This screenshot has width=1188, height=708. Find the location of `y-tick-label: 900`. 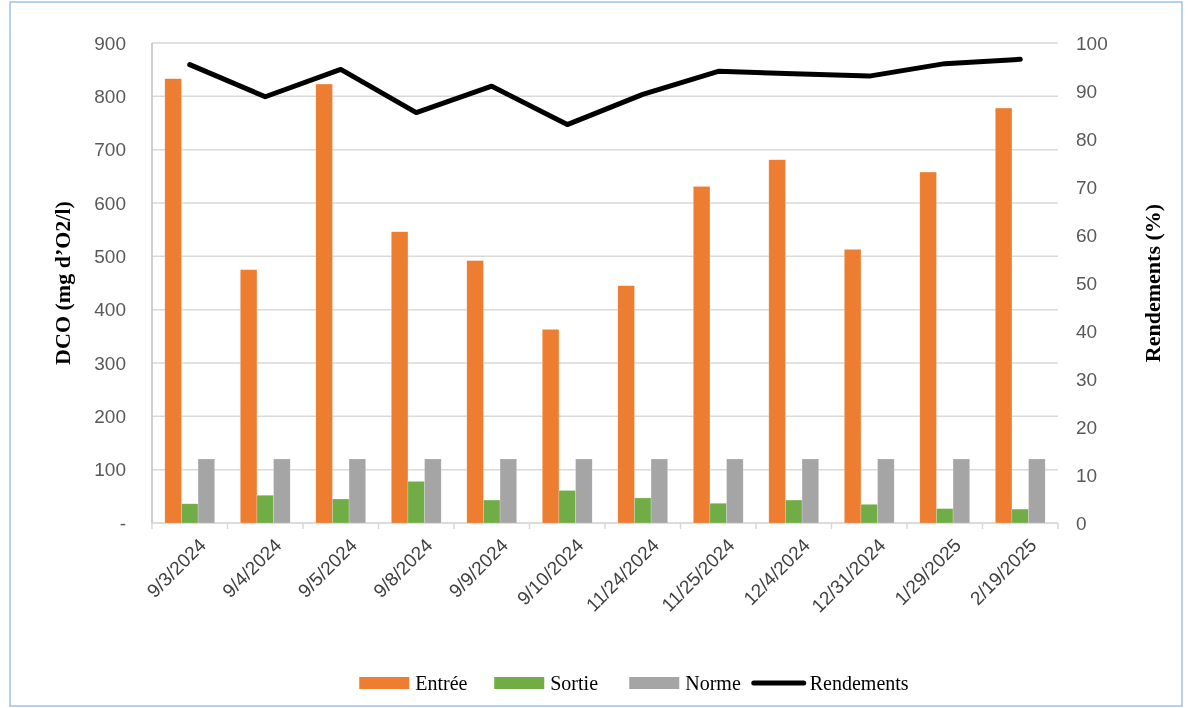

y-tick-label: 900 is located at coordinates (110, 43).